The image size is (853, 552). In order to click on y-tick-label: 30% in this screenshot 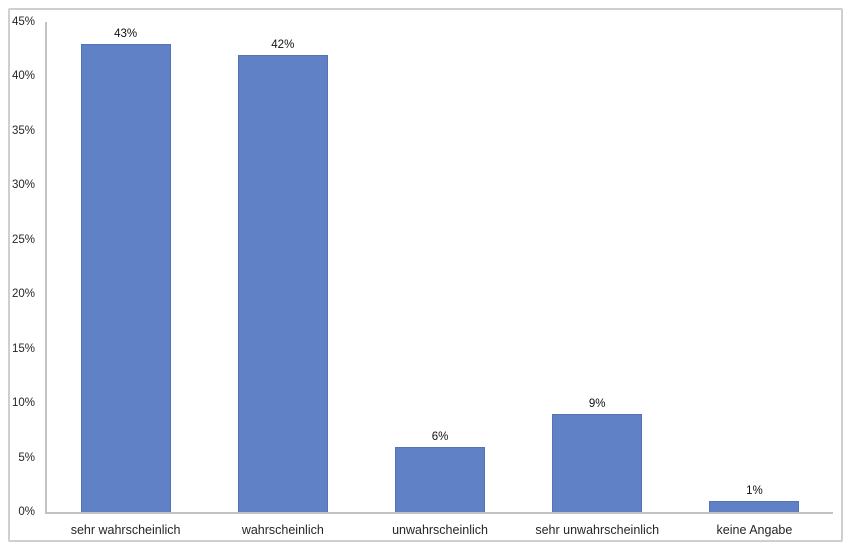, I will do `click(23, 185)`.